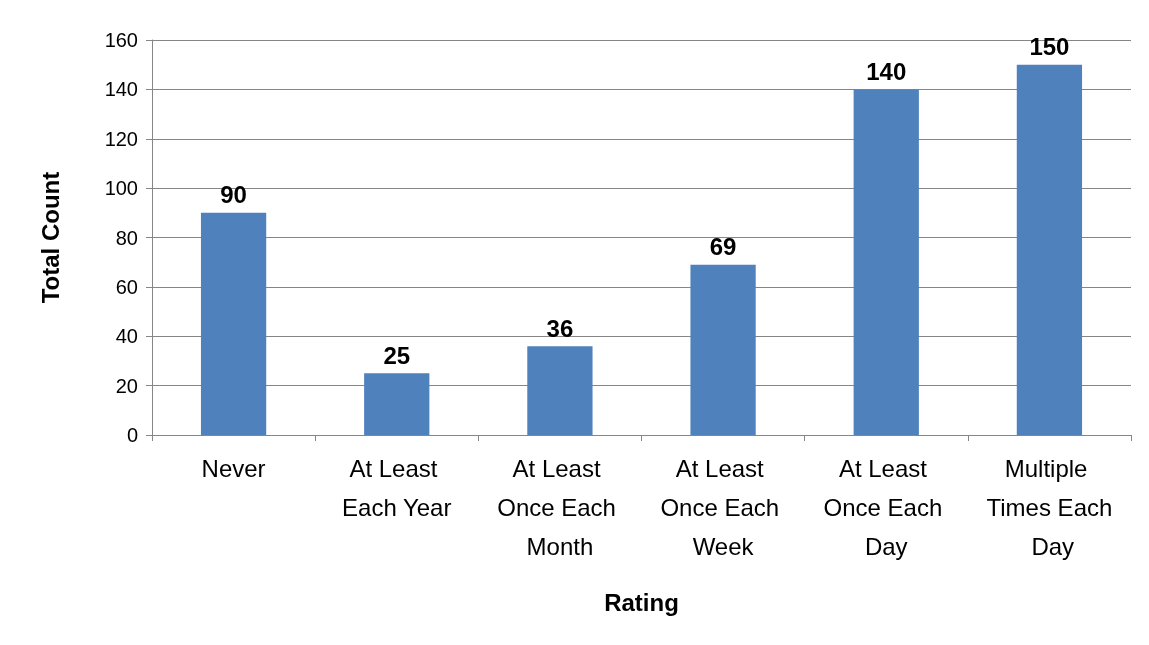 This screenshot has height=645, width=1149. What do you see at coordinates (1049, 507) in the screenshot?
I see `x-tick-label: Multiple Times Each Day` at bounding box center [1049, 507].